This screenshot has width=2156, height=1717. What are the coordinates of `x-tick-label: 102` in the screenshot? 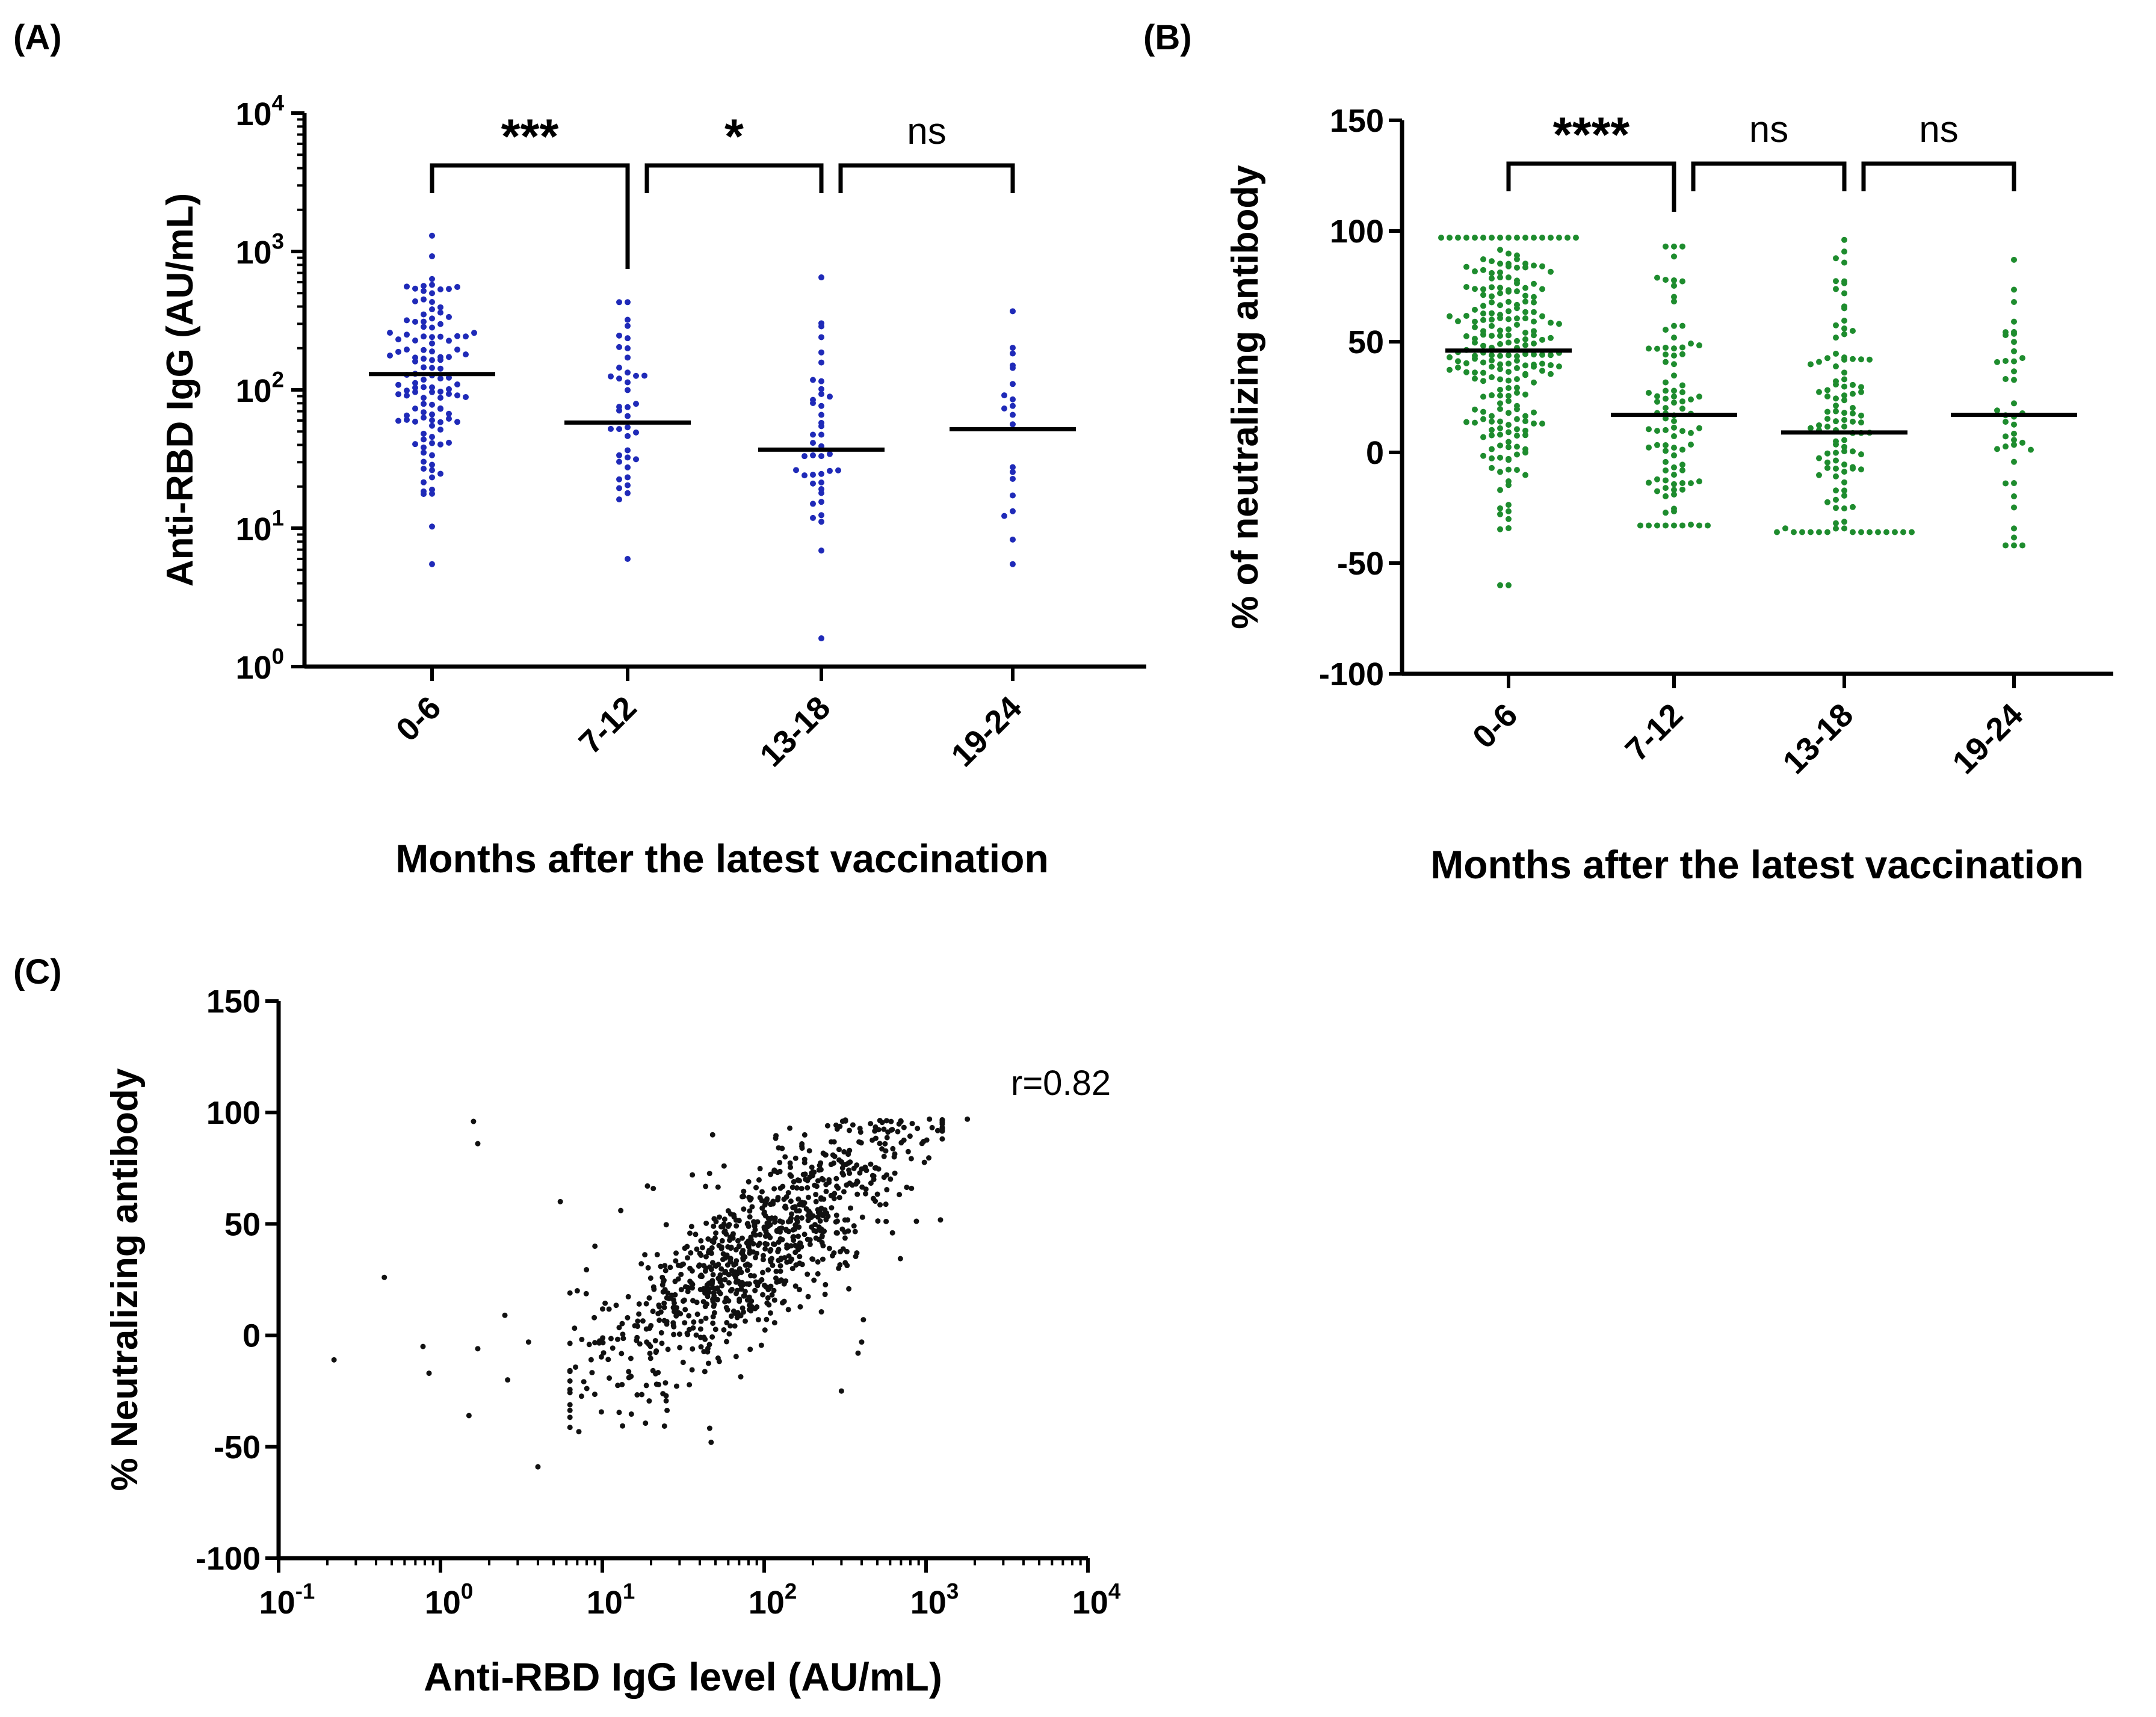 It's located at (773, 1600).